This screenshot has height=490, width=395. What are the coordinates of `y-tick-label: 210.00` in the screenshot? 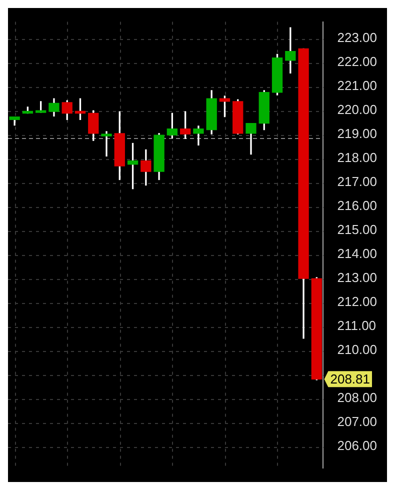 It's located at (357, 350).